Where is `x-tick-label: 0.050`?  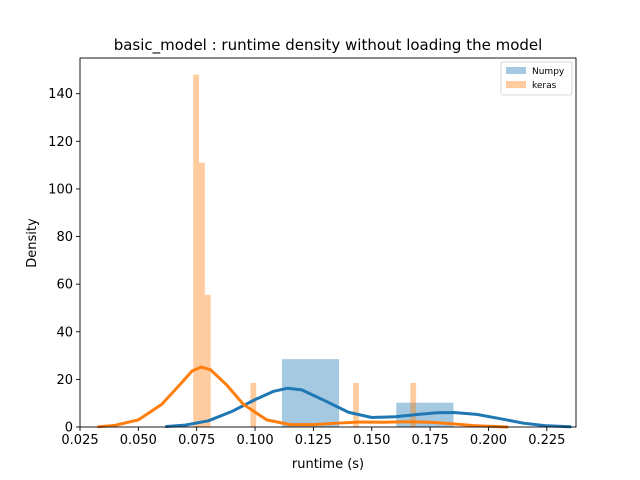 x-tick-label: 0.050 is located at coordinates (138, 440).